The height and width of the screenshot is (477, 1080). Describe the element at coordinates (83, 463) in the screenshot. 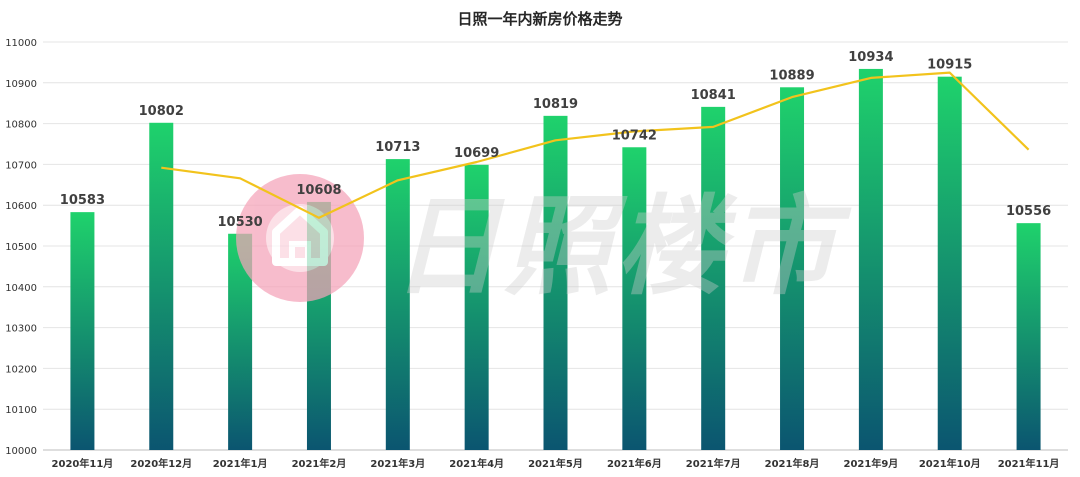

I see `x-tick-label-1: 2020年11月` at that location.